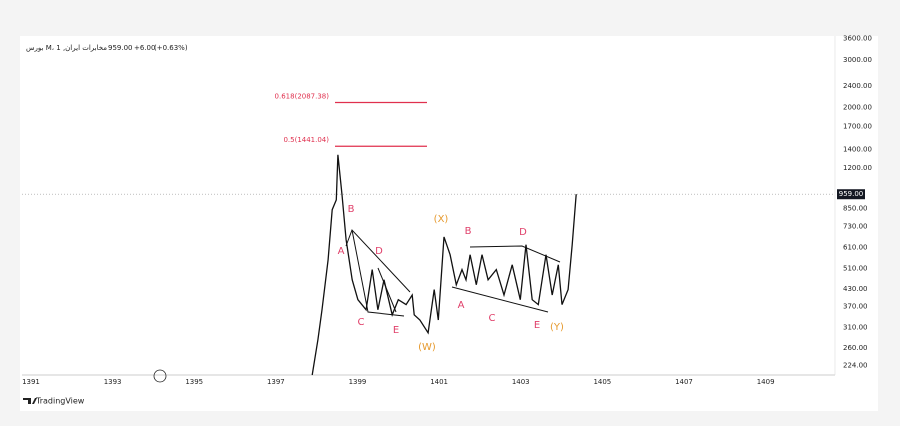 The height and width of the screenshot is (426, 900). Describe the element at coordinates (855, 307) in the screenshot. I see `y-tick-label: 370.00` at that location.